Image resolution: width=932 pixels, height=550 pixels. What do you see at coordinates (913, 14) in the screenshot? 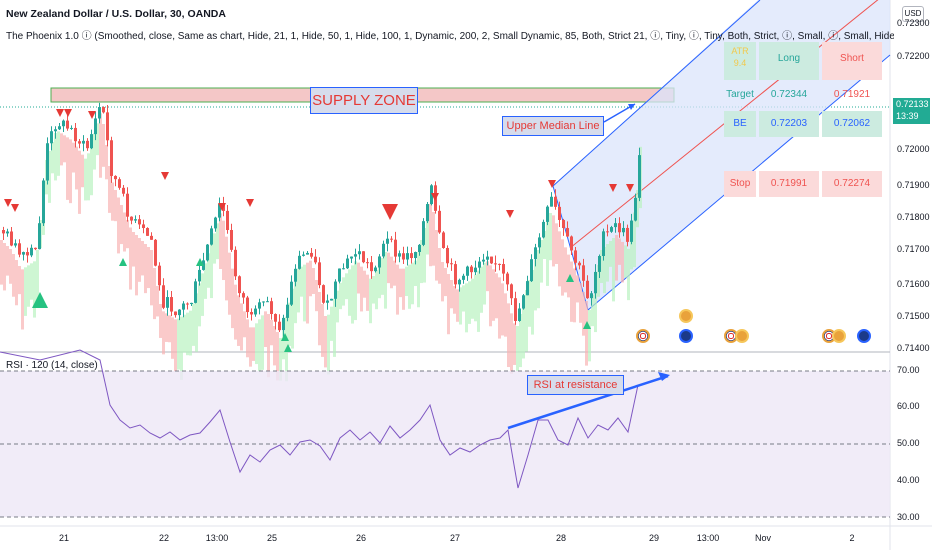
I see `currency-button: USD` at bounding box center [913, 14].